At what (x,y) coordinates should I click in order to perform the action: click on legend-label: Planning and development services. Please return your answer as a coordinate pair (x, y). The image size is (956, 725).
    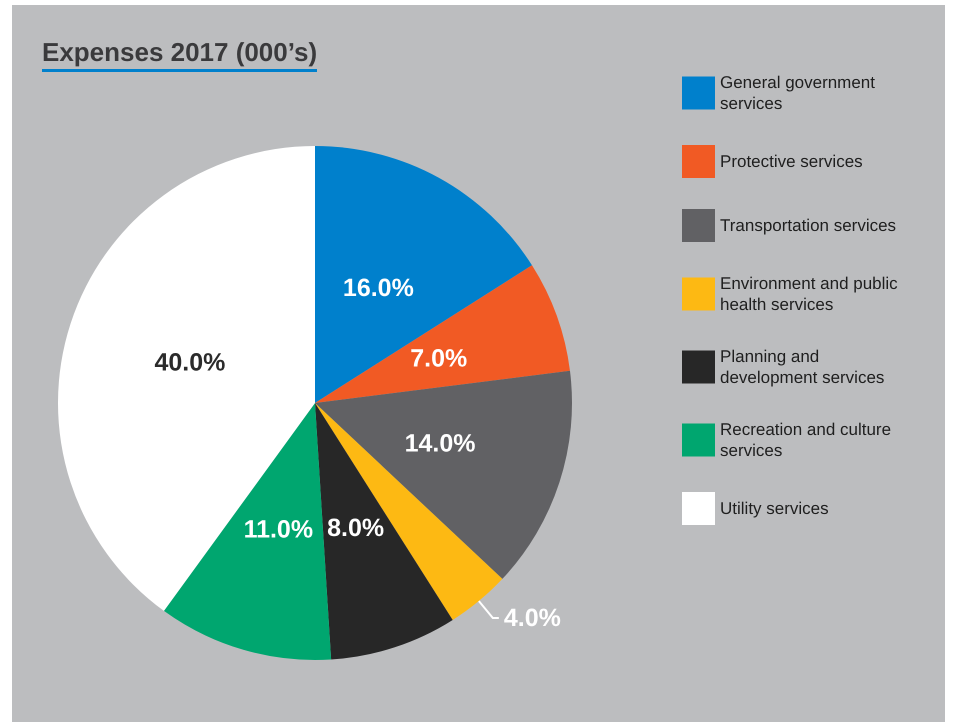
    Looking at the image, I should click on (802, 367).